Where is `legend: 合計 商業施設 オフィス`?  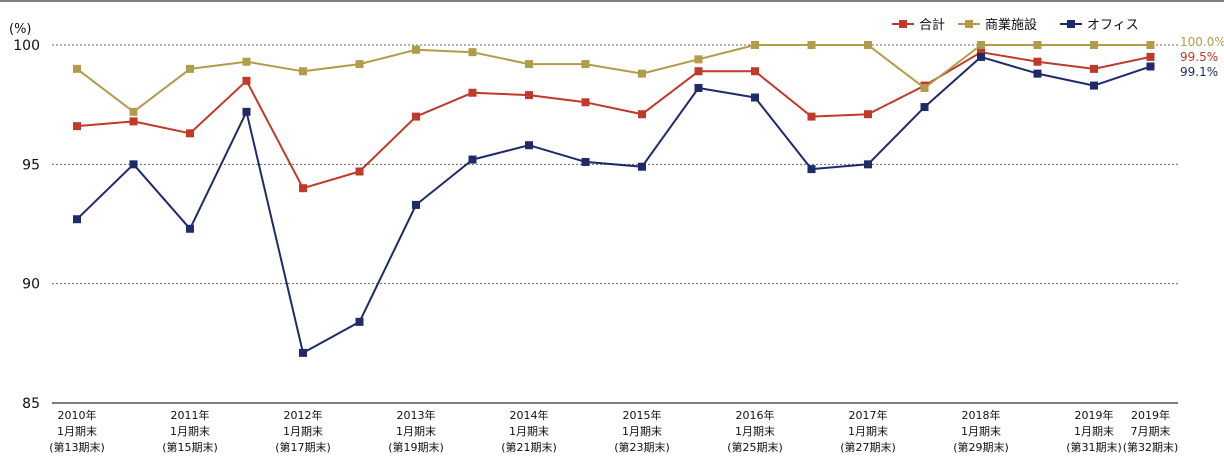
legend: 合計 商業施設 オフィス is located at coordinates (1015, 25).